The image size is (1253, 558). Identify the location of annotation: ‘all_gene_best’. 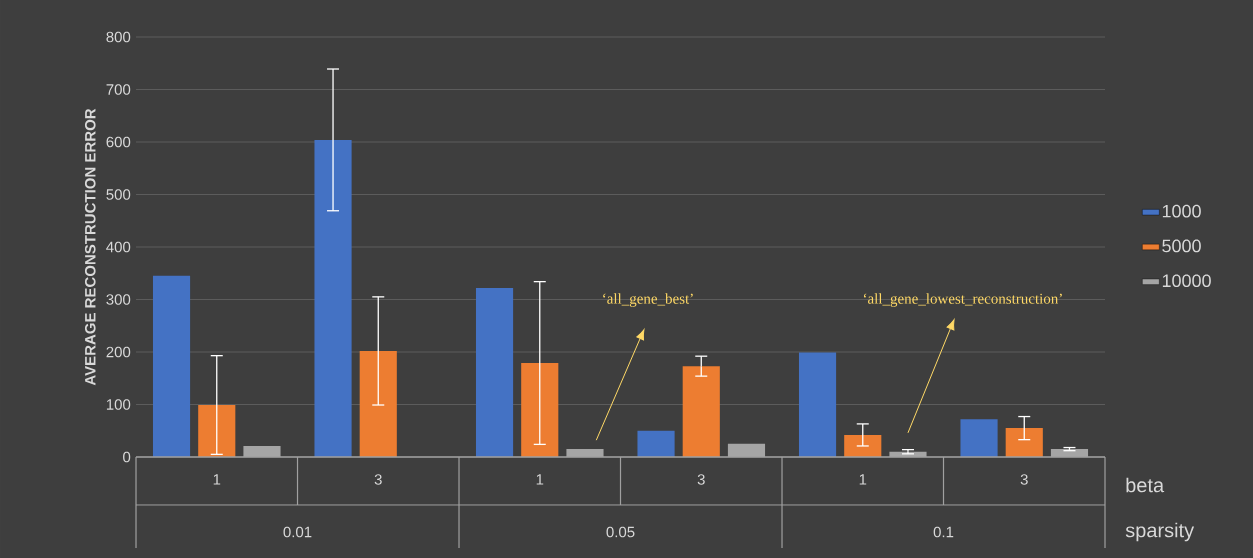
(648, 300).